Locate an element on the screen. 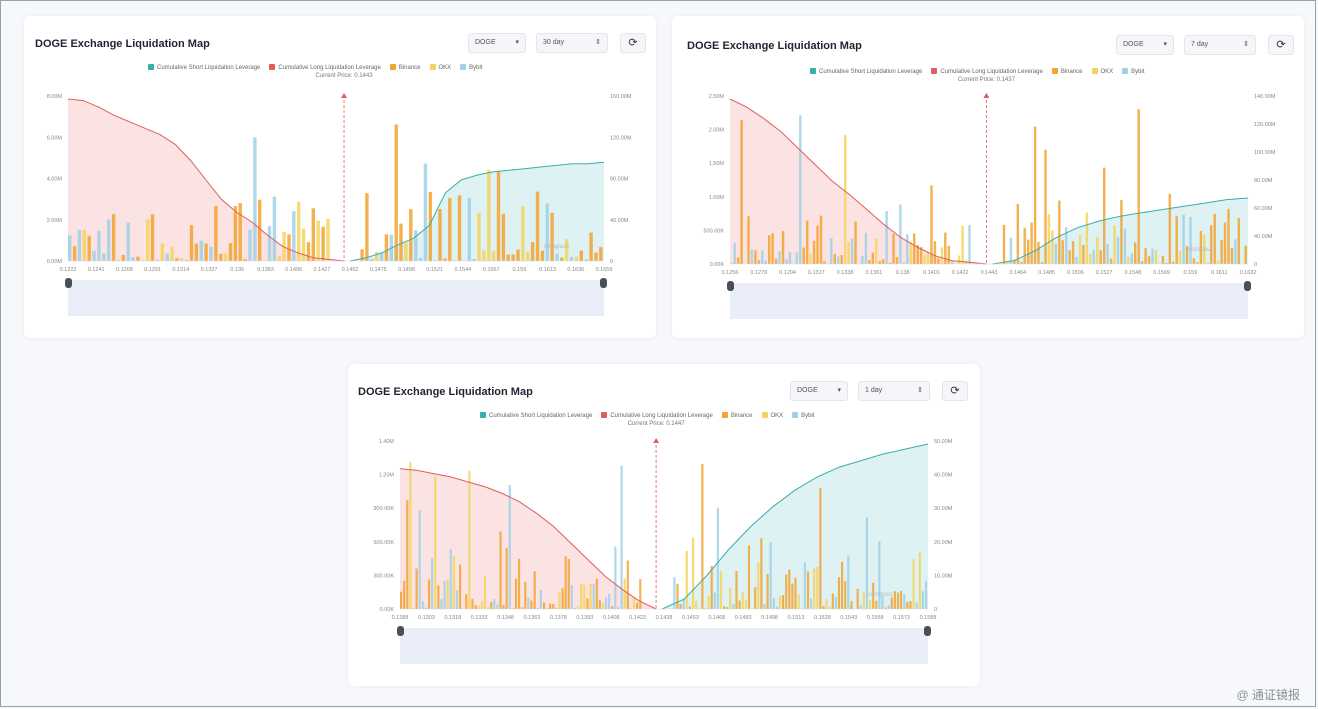 This screenshot has width=1318, height=709. period-select: 7 day ⇕ is located at coordinates (1220, 45).